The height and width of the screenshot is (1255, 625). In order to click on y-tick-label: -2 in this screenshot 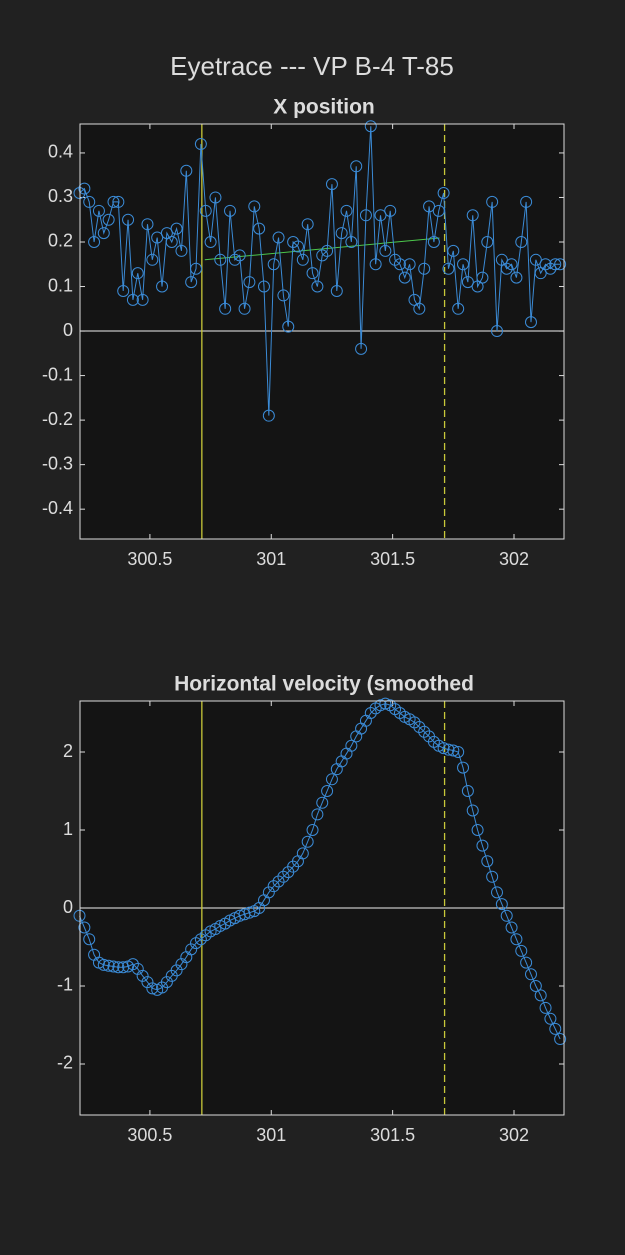, I will do `click(65, 1063)`.